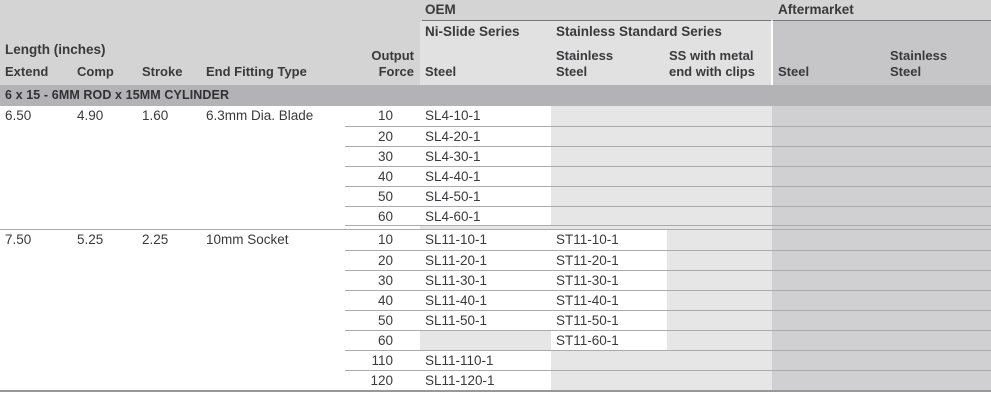  Describe the element at coordinates (485, 380) in the screenshot. I see `cell-oem-steel: SL11-120-1` at that location.